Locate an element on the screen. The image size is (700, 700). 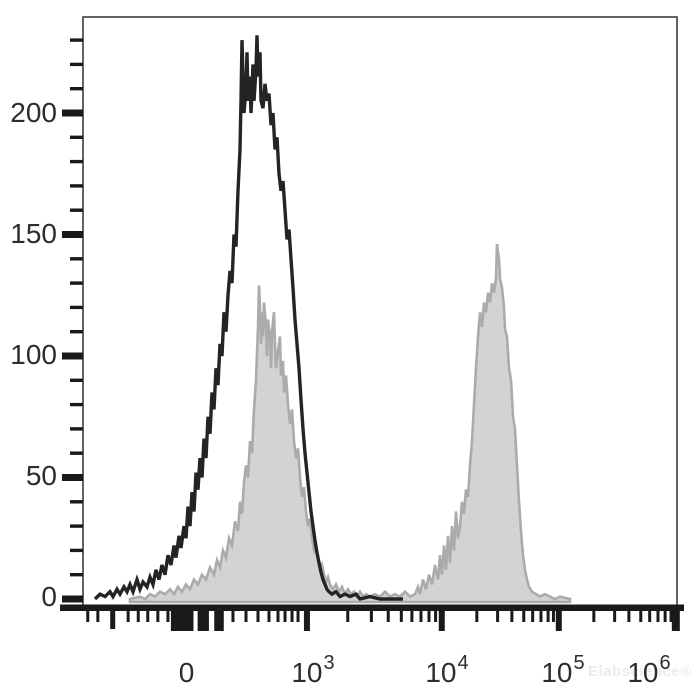
x-axis-line is located at coordinates (372, 607).